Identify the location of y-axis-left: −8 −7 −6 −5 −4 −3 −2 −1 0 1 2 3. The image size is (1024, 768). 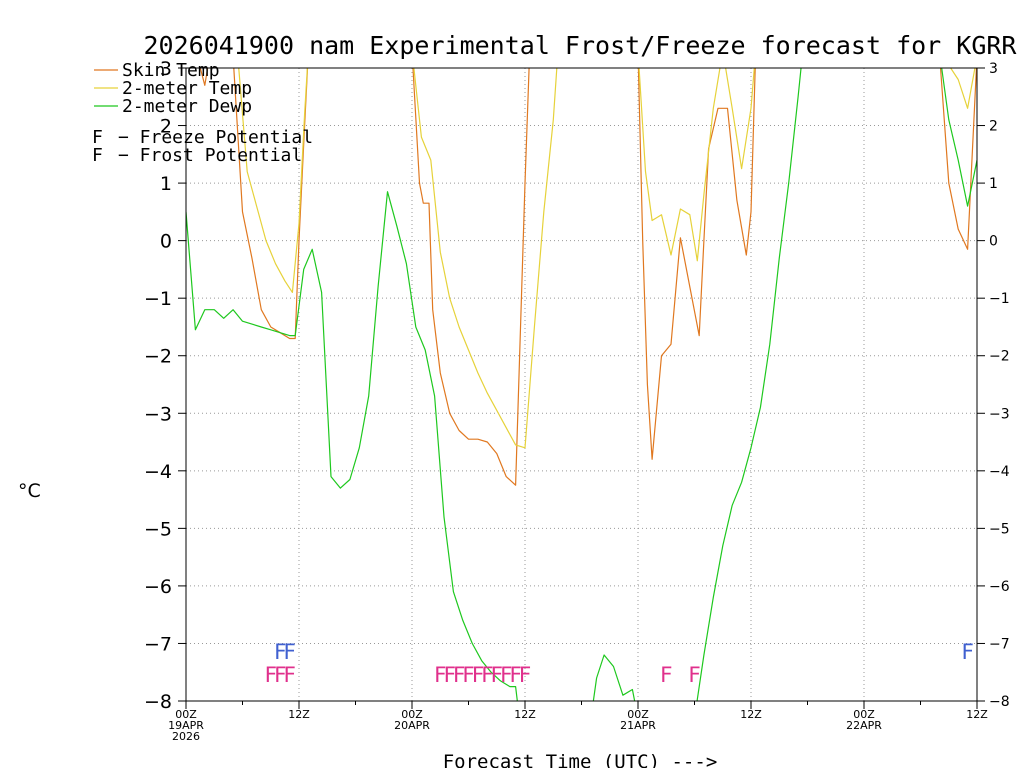
(165, 385).